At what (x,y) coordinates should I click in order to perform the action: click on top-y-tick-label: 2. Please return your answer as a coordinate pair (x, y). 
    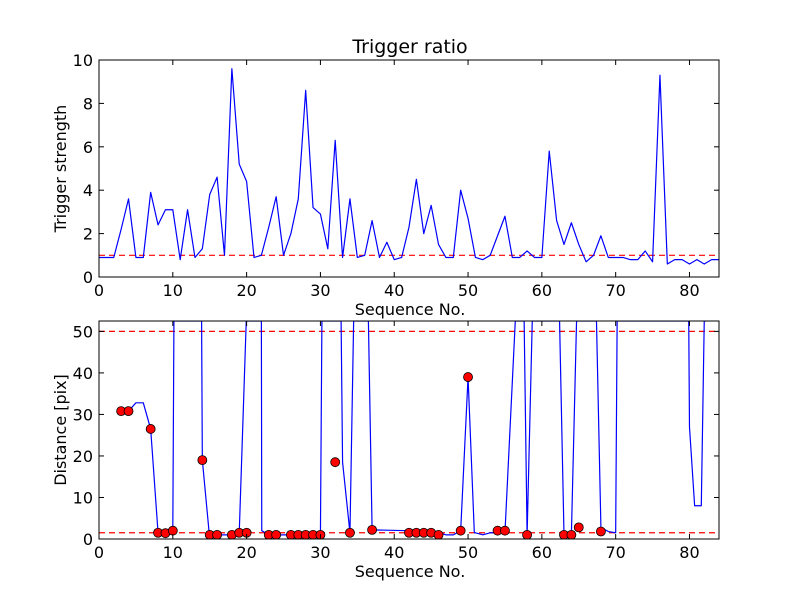
    Looking at the image, I should click on (88, 234).